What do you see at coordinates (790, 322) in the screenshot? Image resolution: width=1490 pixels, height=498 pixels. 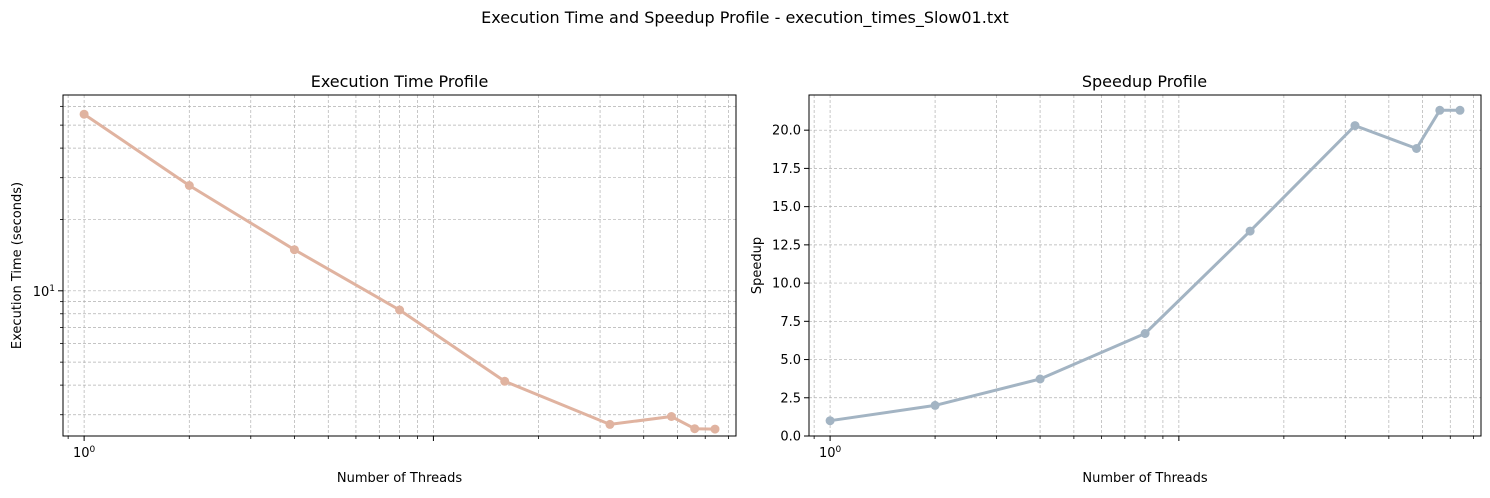 I see `speedup-y-tick-label: 7.5` at bounding box center [790, 322].